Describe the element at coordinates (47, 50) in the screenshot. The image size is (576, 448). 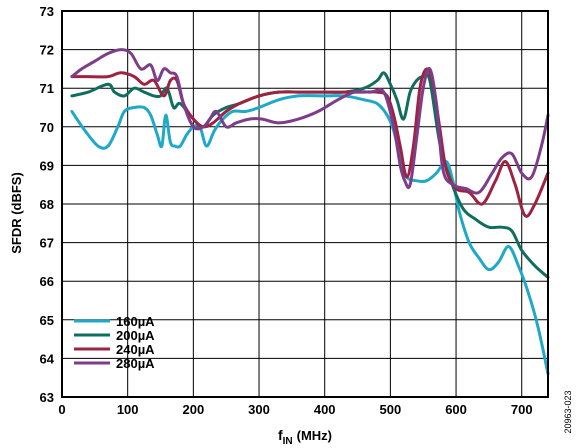
I see `y-tick-label: 72` at that location.